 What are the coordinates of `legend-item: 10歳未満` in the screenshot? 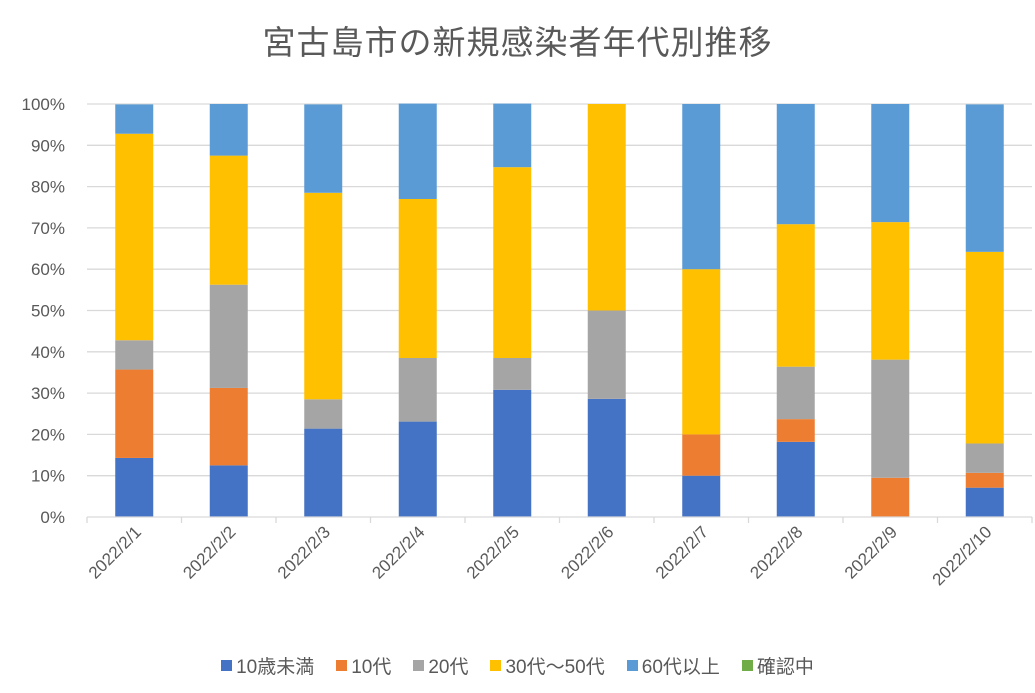 It's located at (267, 665).